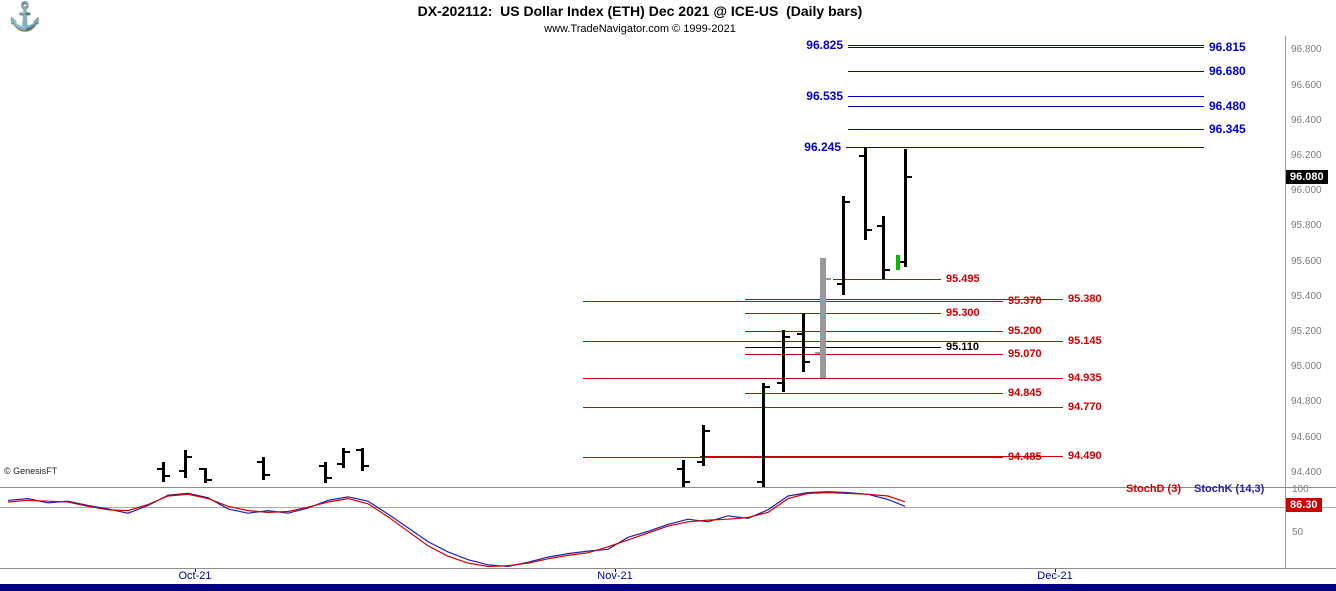 The image size is (1336, 591). What do you see at coordinates (1085, 340) in the screenshot?
I see `price-level-label-95.145: 95.145` at bounding box center [1085, 340].